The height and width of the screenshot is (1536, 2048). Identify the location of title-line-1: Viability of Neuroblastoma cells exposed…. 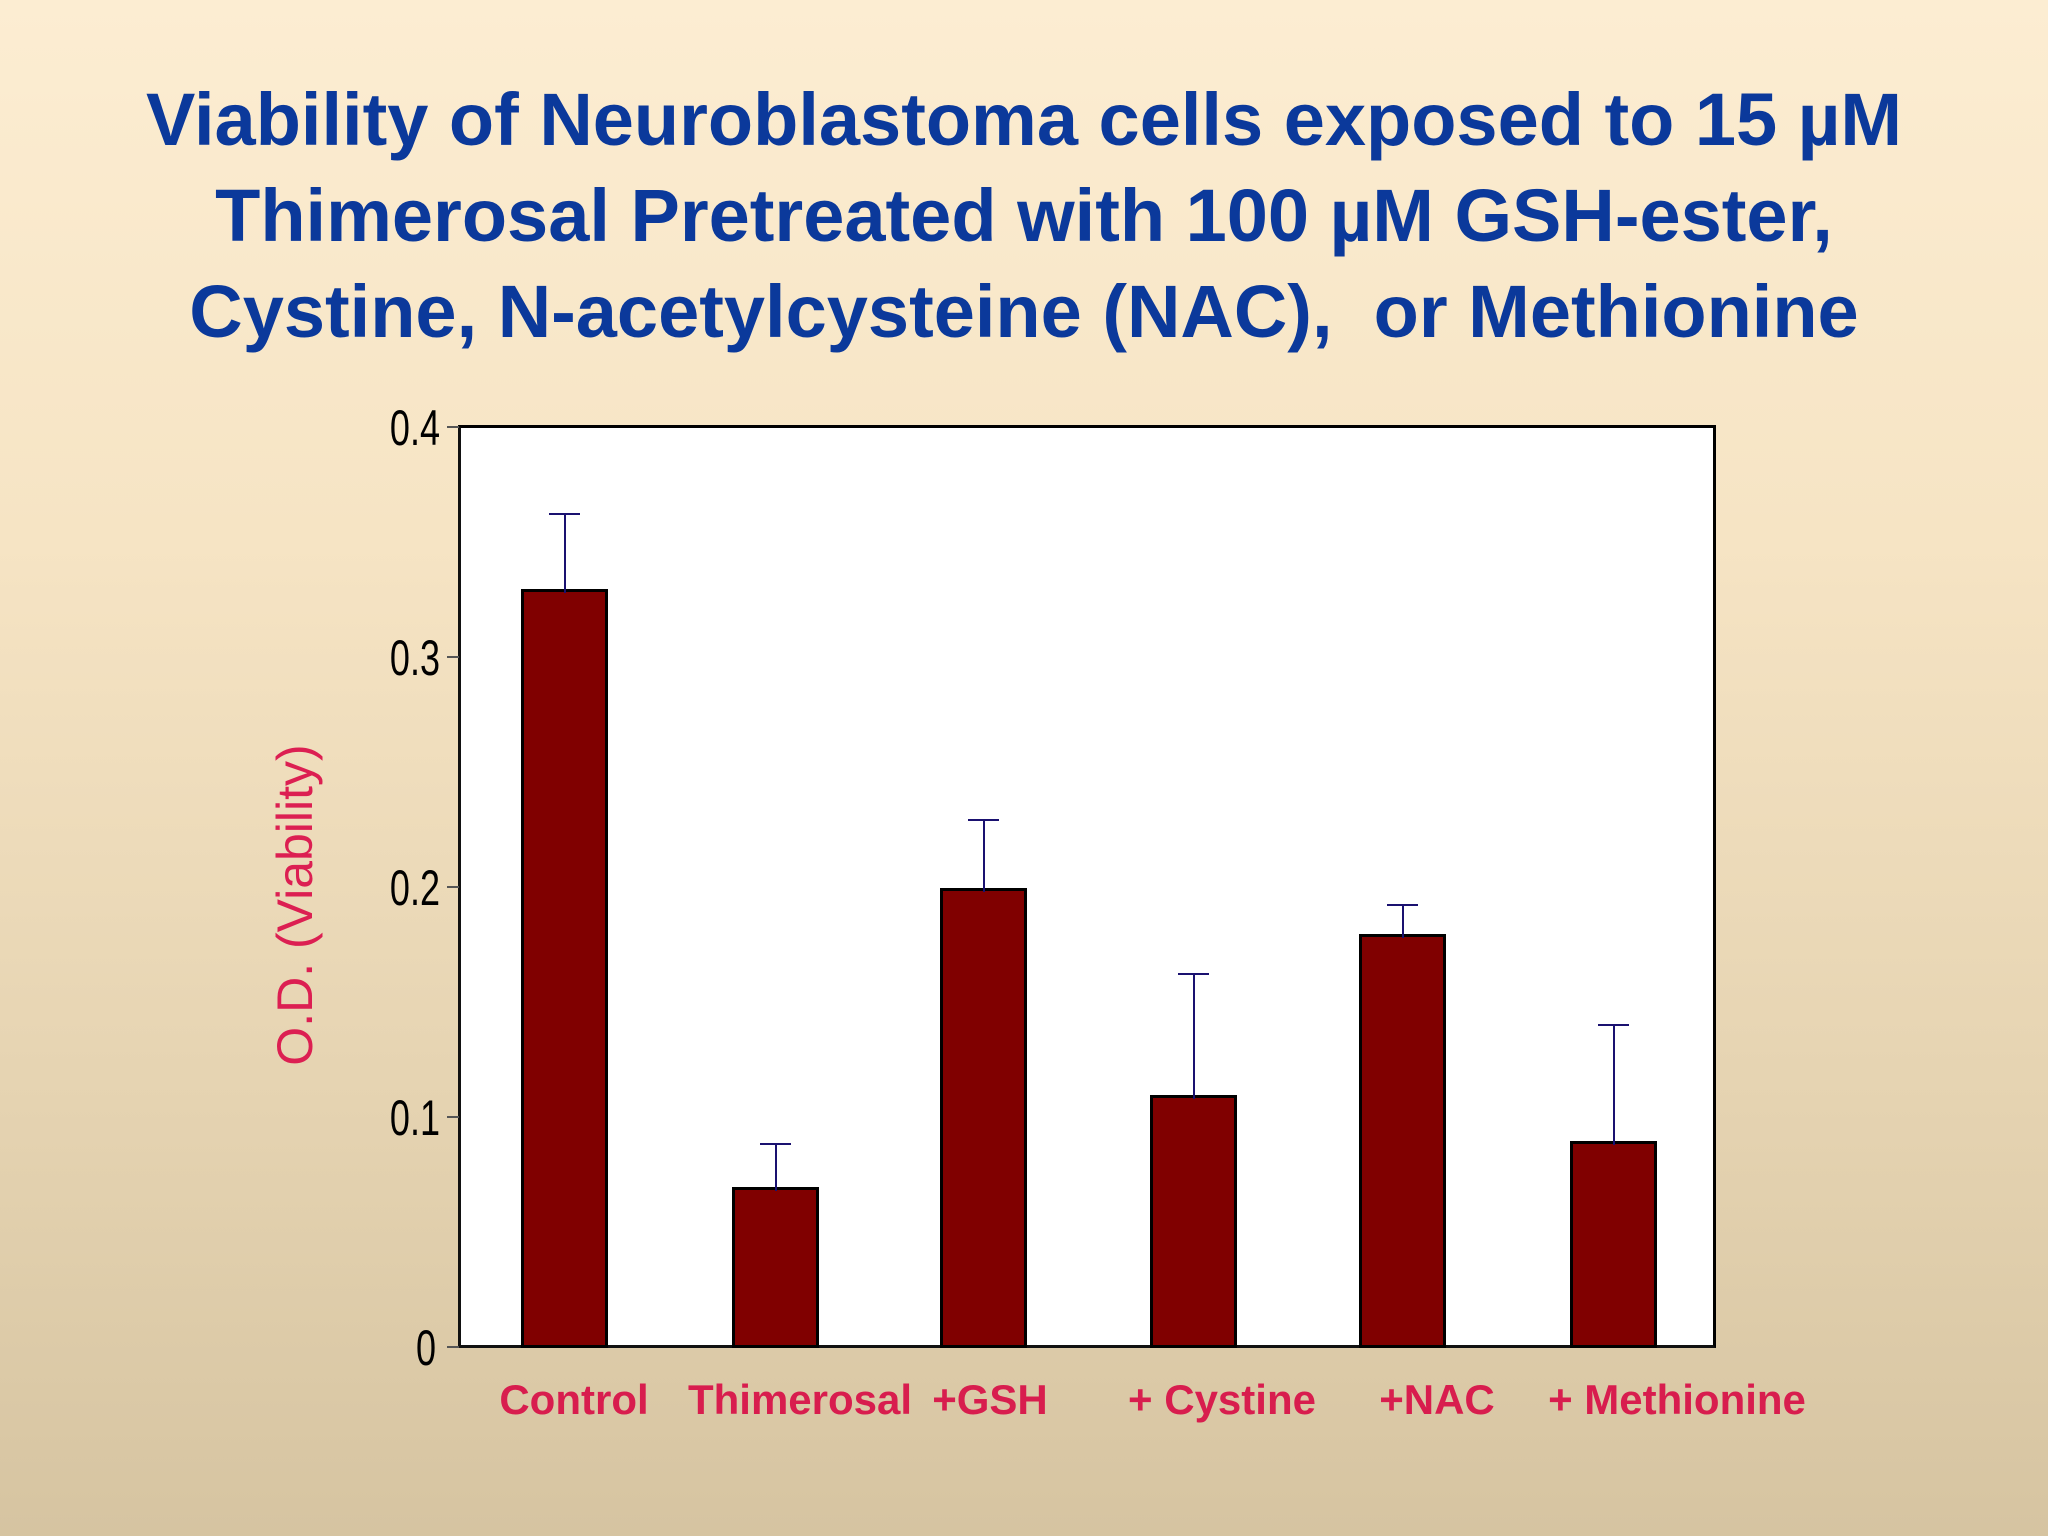
(1024, 119).